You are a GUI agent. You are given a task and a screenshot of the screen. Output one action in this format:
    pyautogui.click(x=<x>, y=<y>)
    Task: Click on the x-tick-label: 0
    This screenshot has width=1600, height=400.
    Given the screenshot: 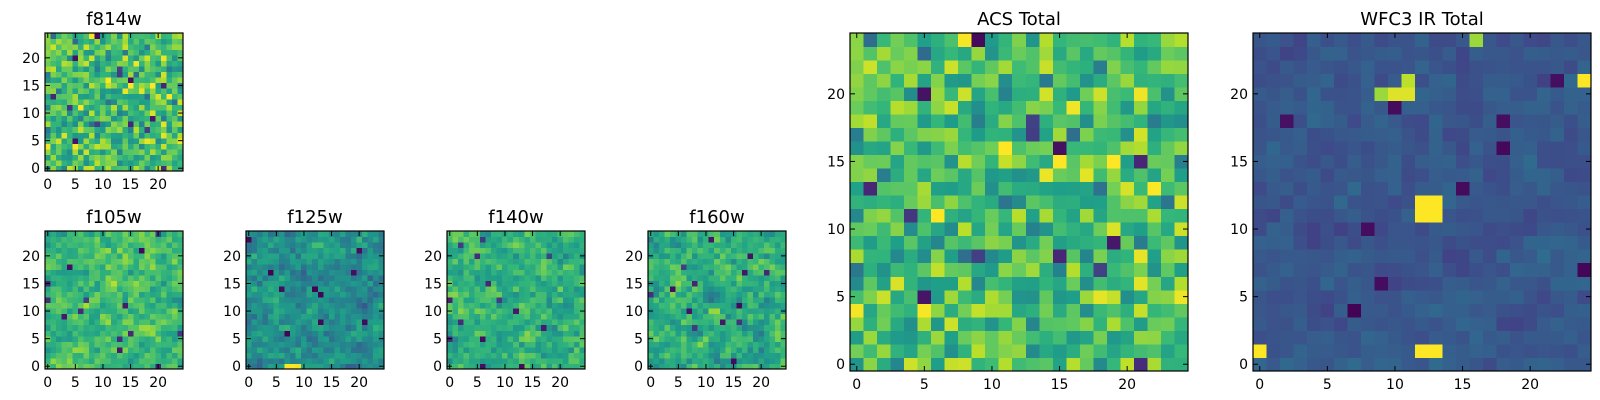 What is the action you would take?
    pyautogui.click(x=449, y=383)
    